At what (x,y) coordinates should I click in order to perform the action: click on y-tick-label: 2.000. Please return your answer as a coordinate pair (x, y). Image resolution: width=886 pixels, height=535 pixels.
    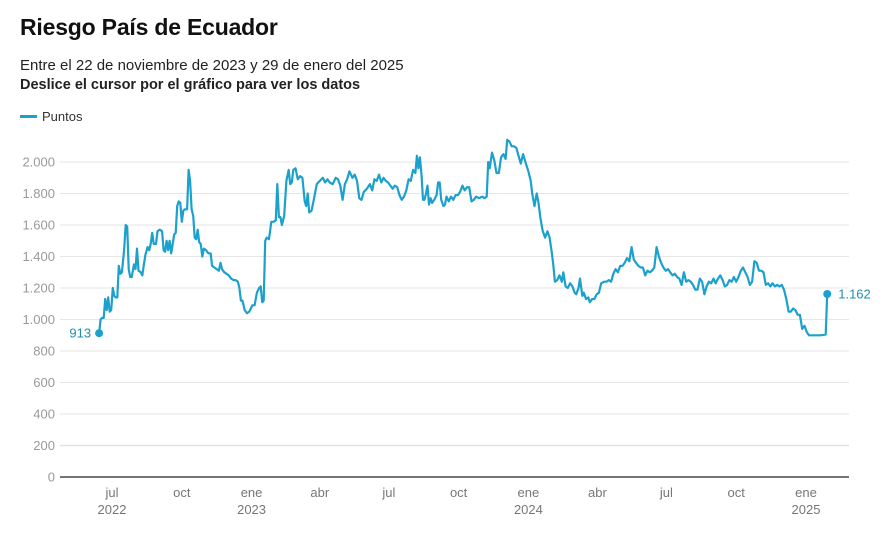
    Looking at the image, I should click on (38, 162).